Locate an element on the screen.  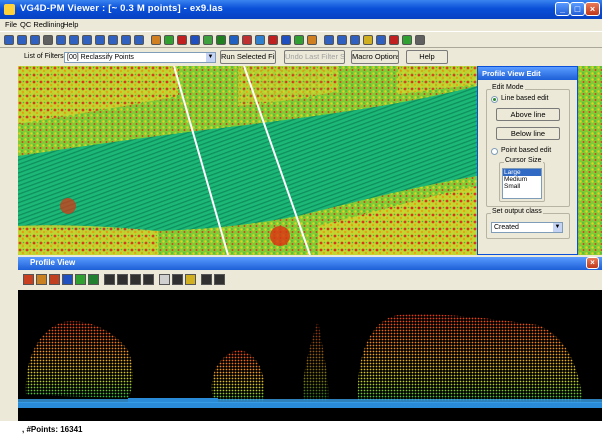
run-selected-filter-button: Run Selected Filter is located at coordinates (248, 57).